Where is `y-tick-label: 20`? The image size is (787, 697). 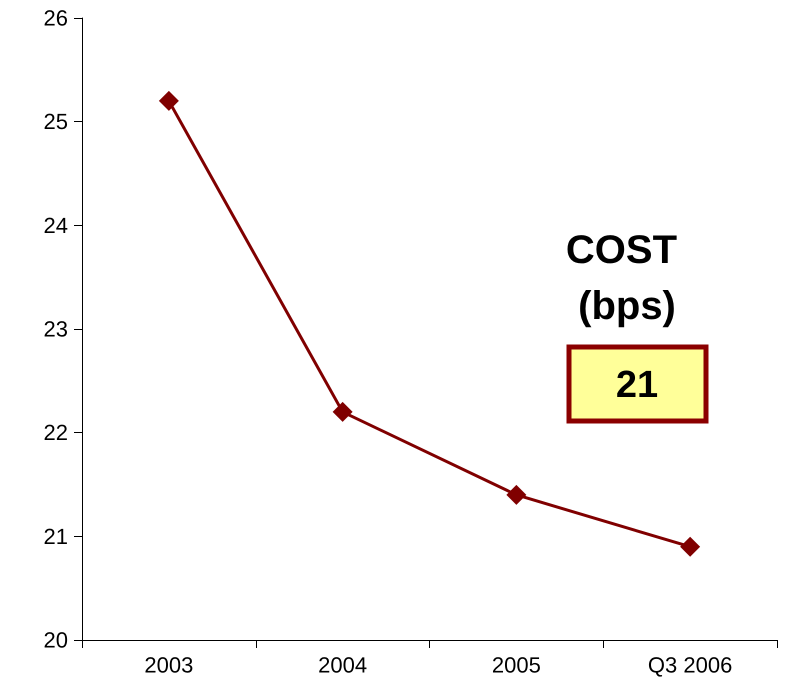
y-tick-label: 20 is located at coordinates (56, 640).